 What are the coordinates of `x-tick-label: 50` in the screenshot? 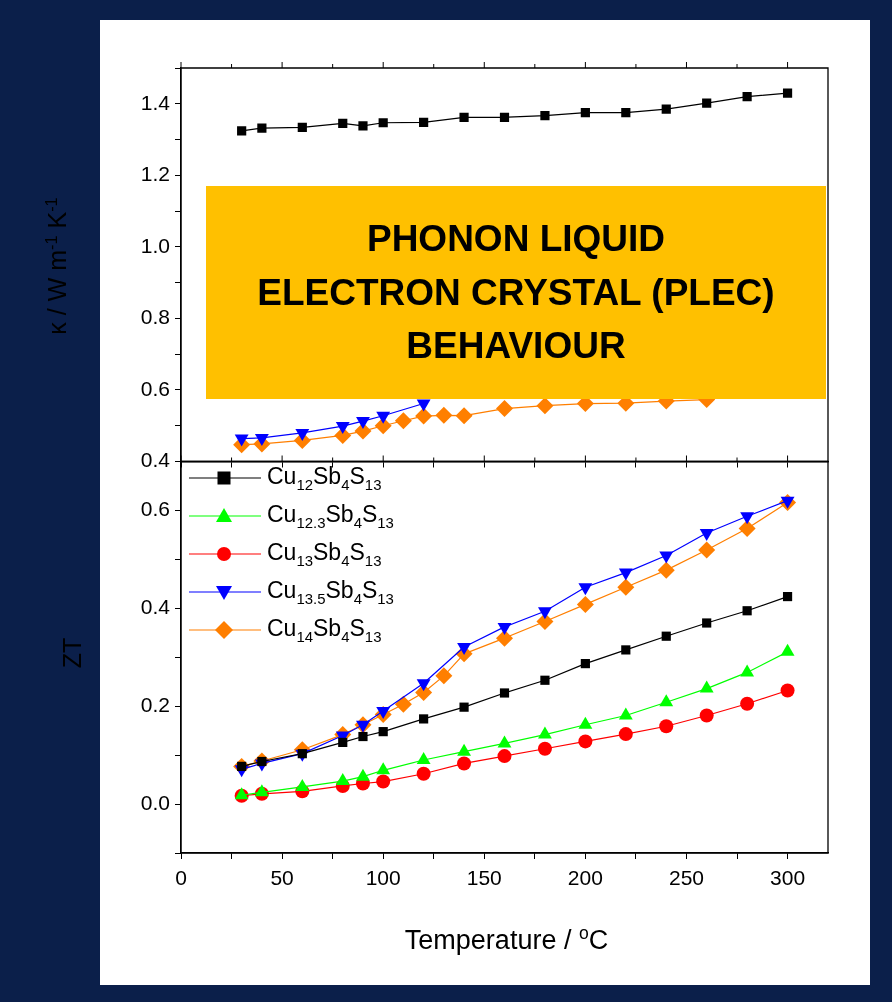 It's located at (282, 878).